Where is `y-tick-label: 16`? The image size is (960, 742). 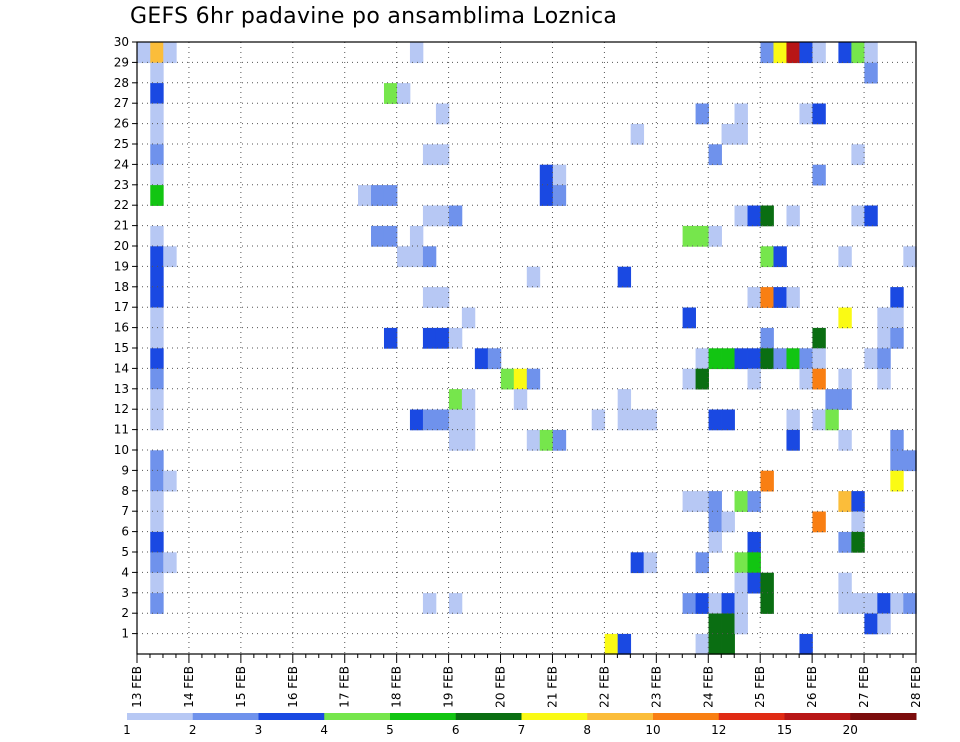
y-tick-label: 16 is located at coordinates (121, 328).